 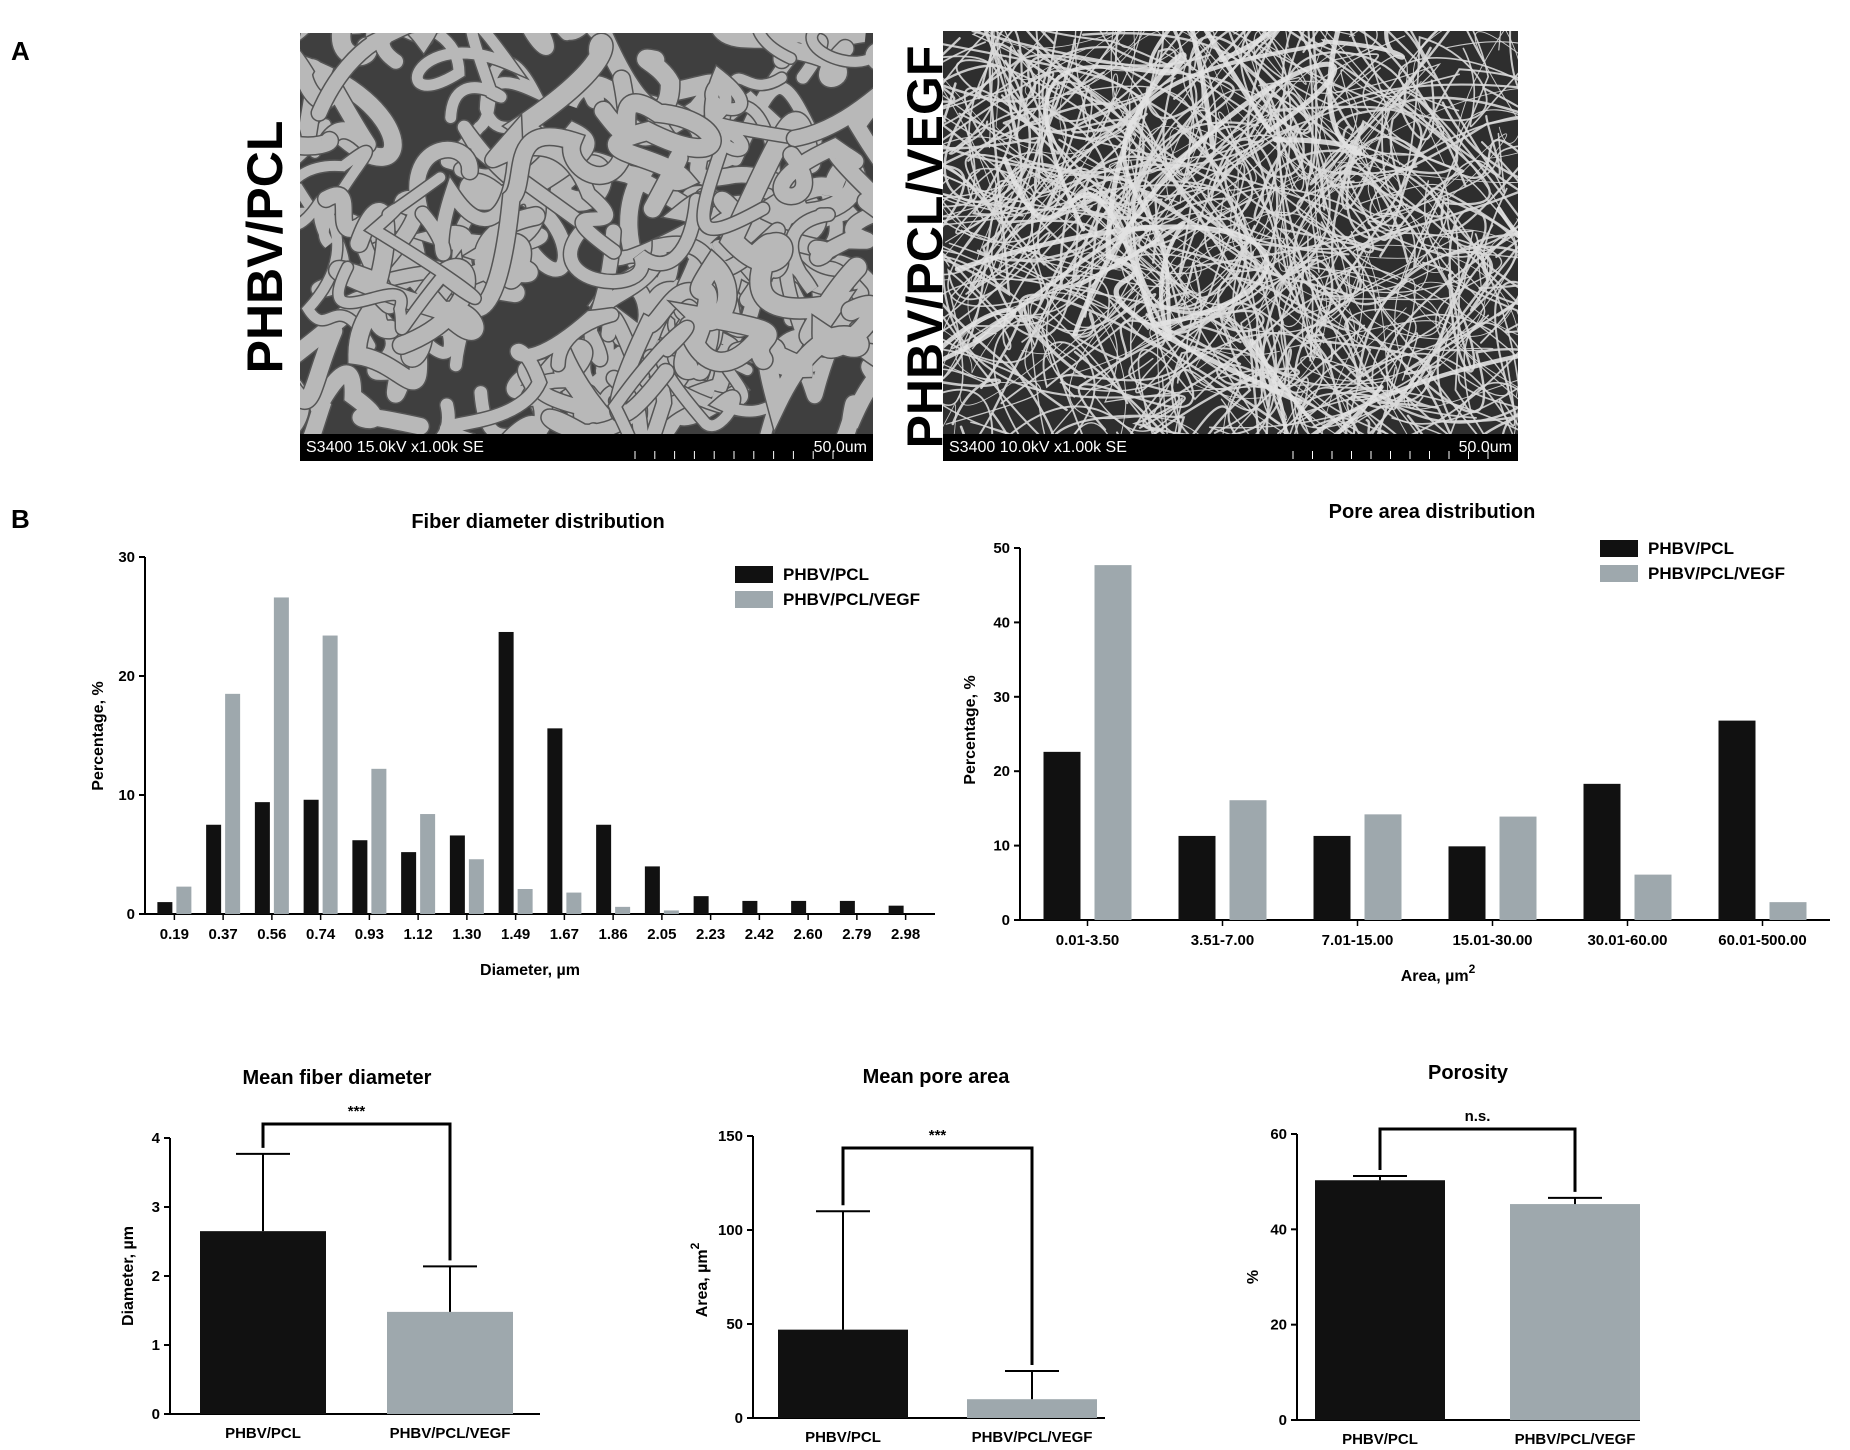 I want to click on sem-label-phbv-pcl: PHBV/PCL, so click(x=265, y=247).